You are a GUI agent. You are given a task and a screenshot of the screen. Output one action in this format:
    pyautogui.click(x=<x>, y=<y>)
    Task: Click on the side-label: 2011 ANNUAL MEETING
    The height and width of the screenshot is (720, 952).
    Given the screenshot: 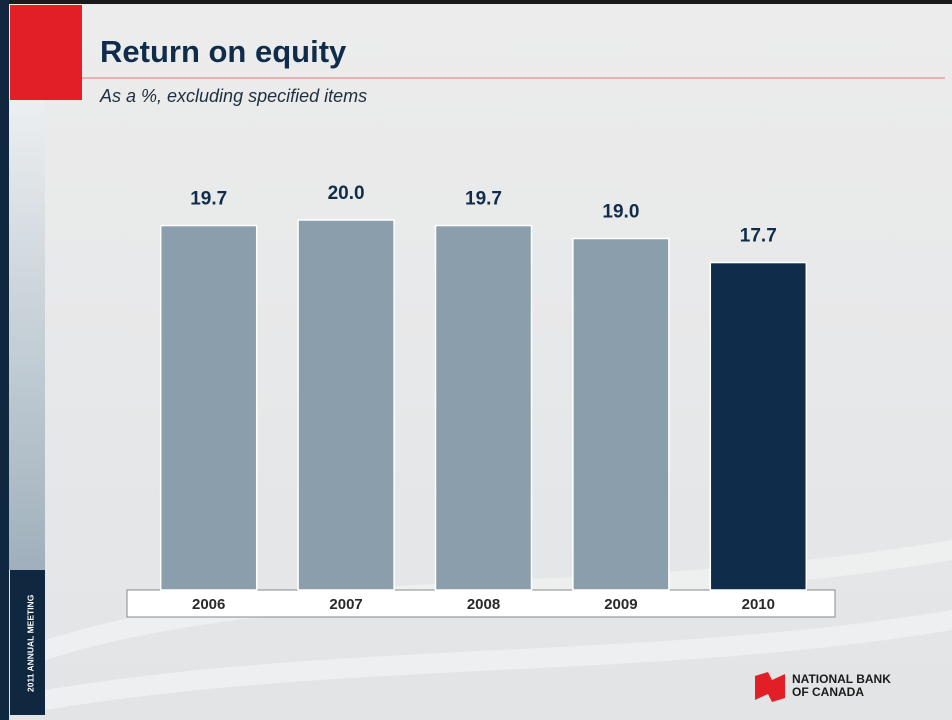 What is the action you would take?
    pyautogui.click(x=30, y=643)
    